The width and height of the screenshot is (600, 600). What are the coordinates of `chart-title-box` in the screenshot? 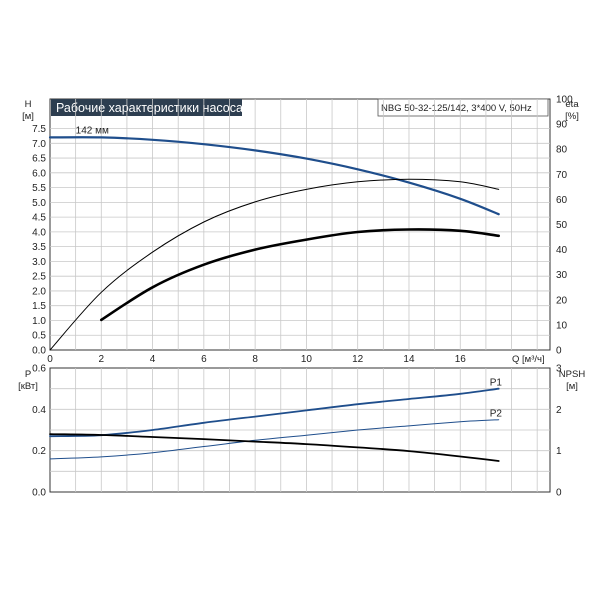 It's located at (146, 107).